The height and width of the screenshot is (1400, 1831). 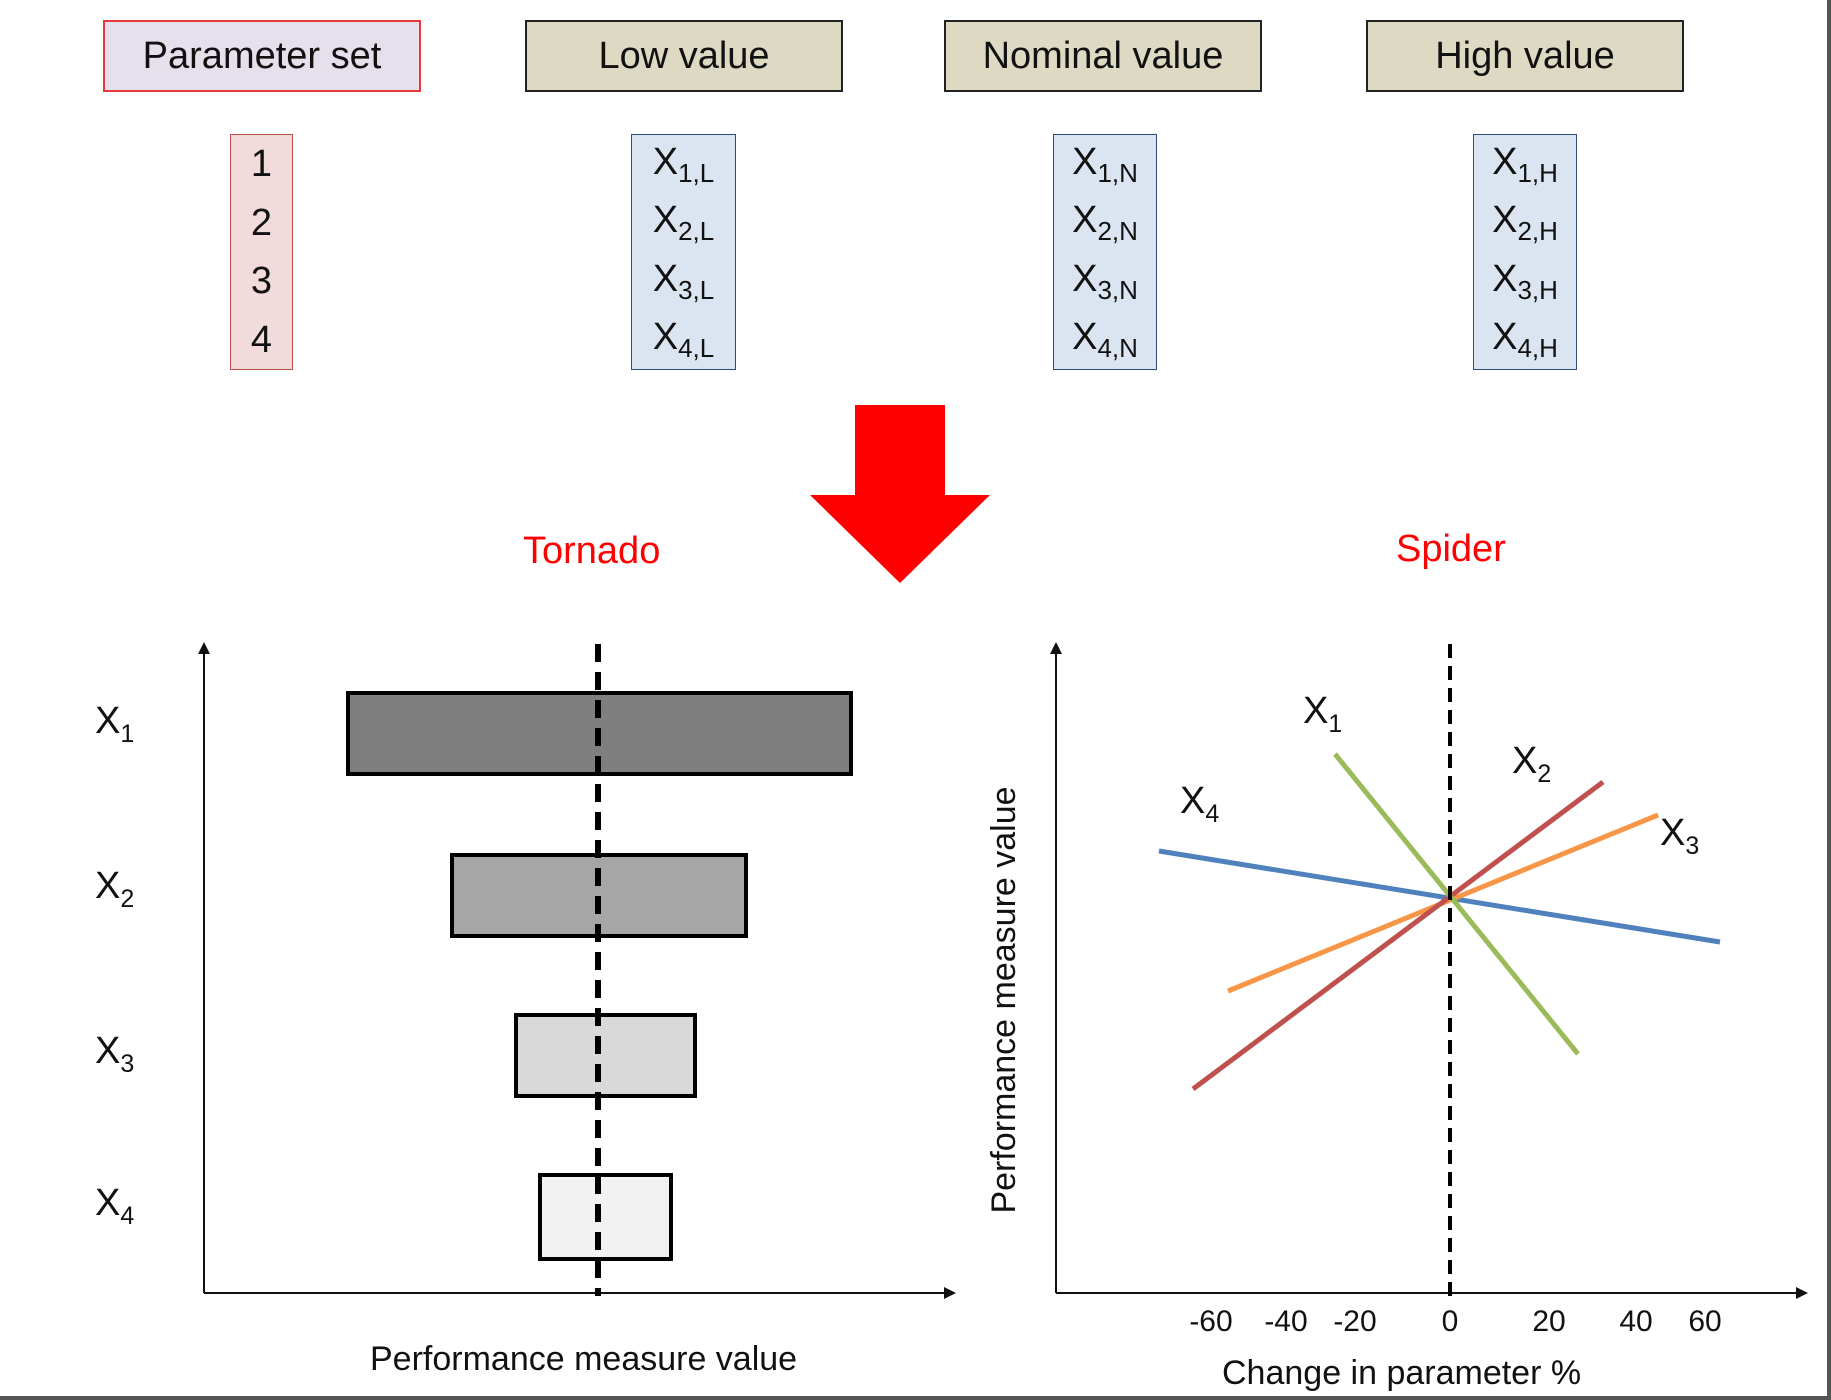 I want to click on nominal-value-cell: X2,N, so click(x=1105, y=222).